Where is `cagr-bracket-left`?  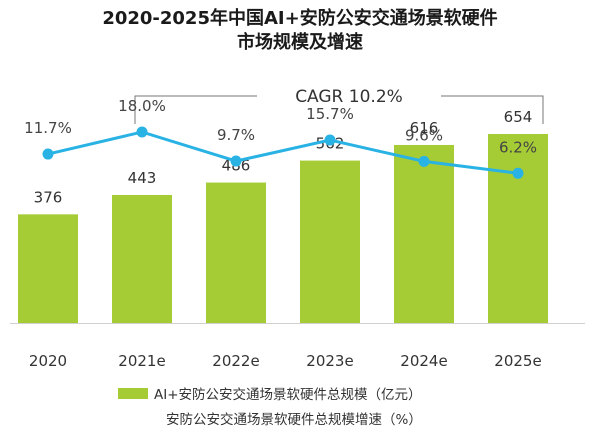
cagr-bracket-left is located at coordinates (195, 109).